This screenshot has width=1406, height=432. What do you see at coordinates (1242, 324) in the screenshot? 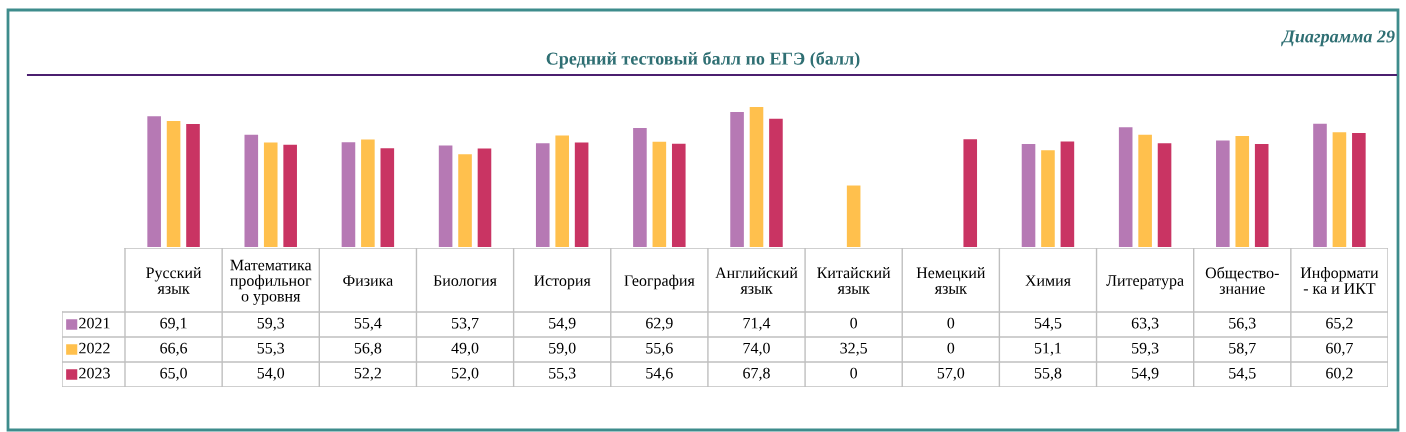
I see `data-label: 56,3` at bounding box center [1242, 324].